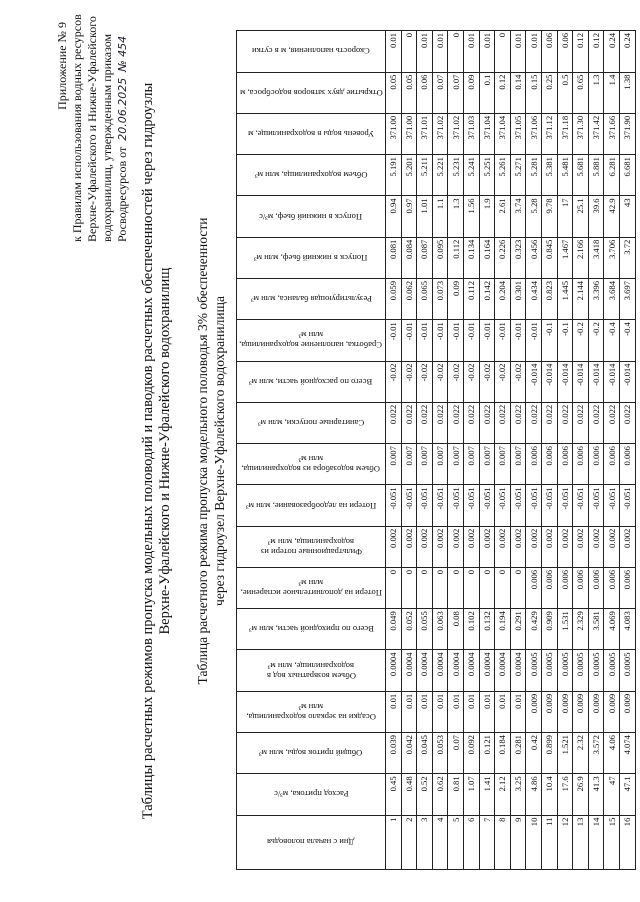 The image size is (640, 902). What do you see at coordinates (311, 175) in the screenshot?
I see `column-header-text: Объем водохранилища, млн м³` at bounding box center [311, 175].